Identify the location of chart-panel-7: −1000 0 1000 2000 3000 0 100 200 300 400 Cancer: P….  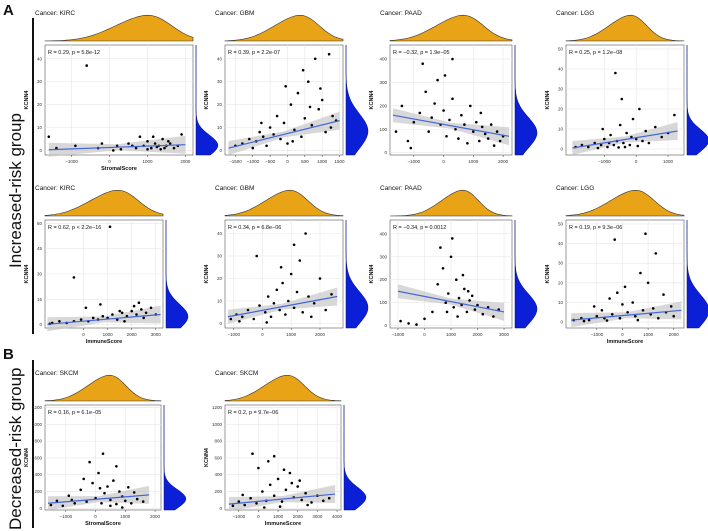
(453, 261).